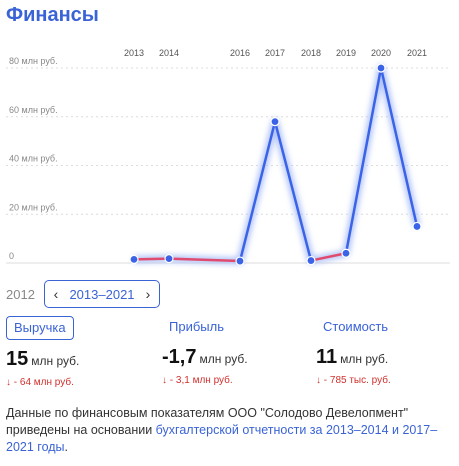  What do you see at coordinates (387, 351) in the screenshot?
I see `metric-value: Стоимость 11 млн руб. ↓ - 785 тыс. руб.` at bounding box center [387, 351].